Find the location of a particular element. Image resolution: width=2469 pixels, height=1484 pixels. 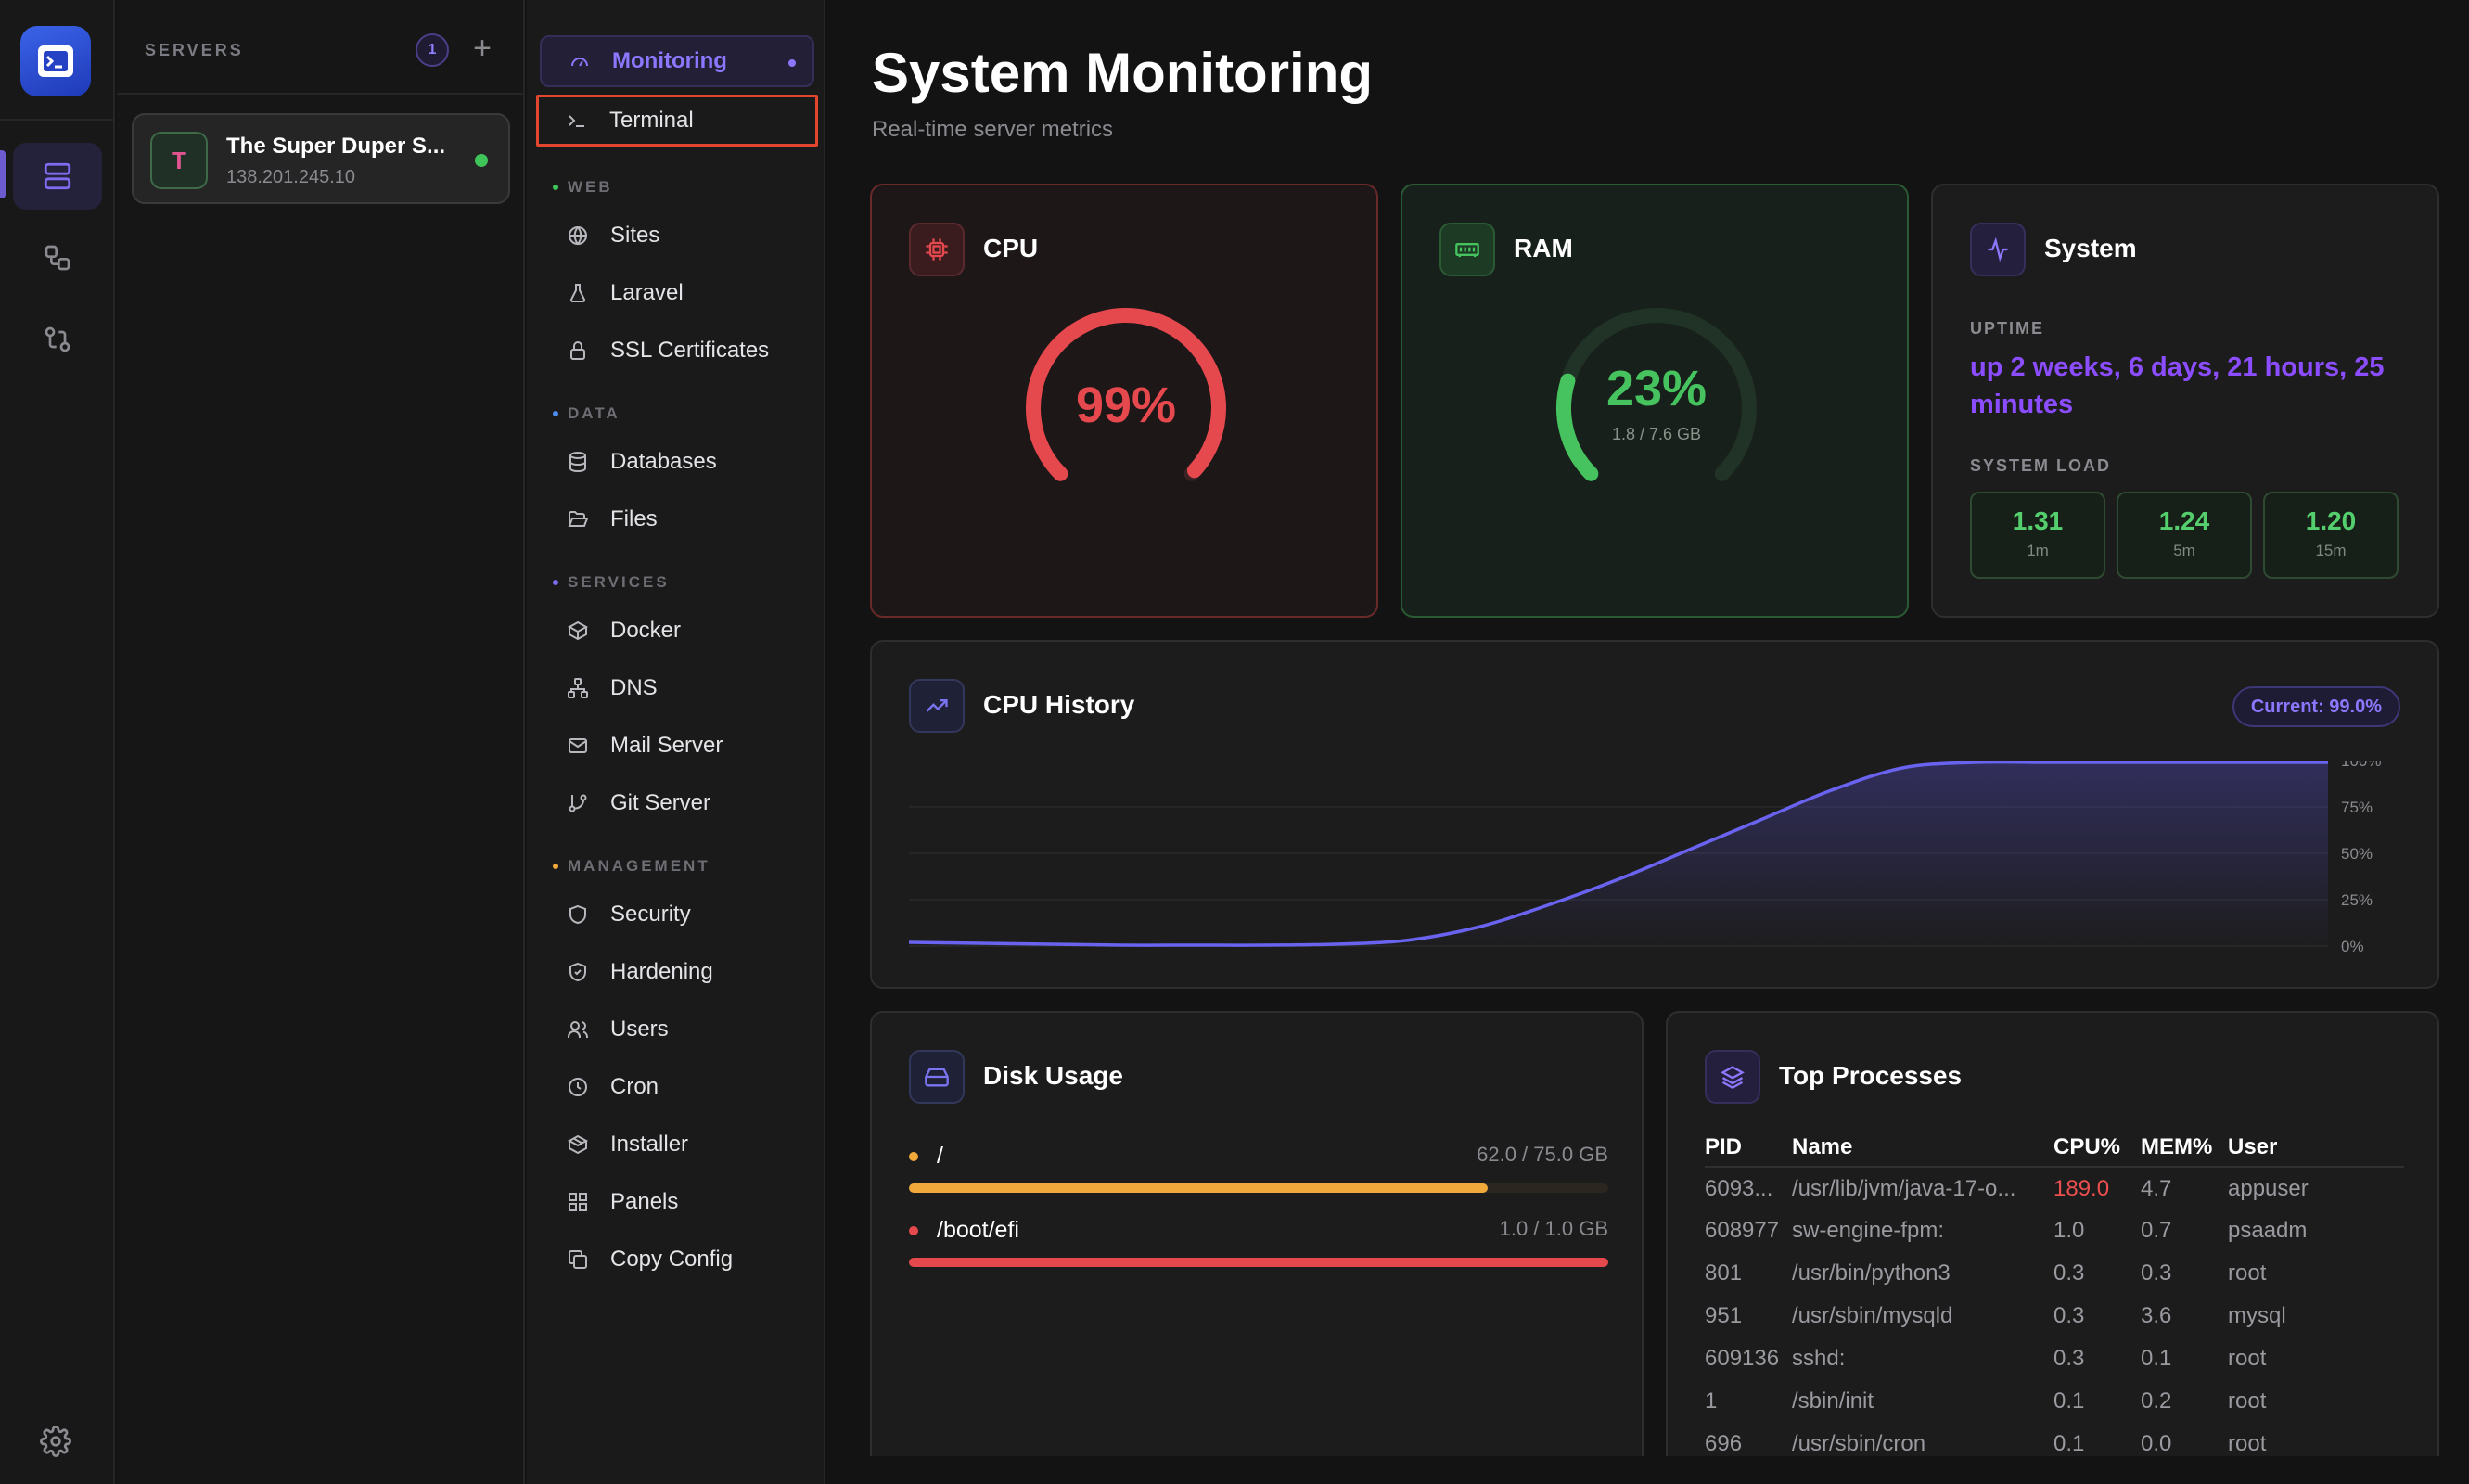

server-status-indicator is located at coordinates (482, 160).